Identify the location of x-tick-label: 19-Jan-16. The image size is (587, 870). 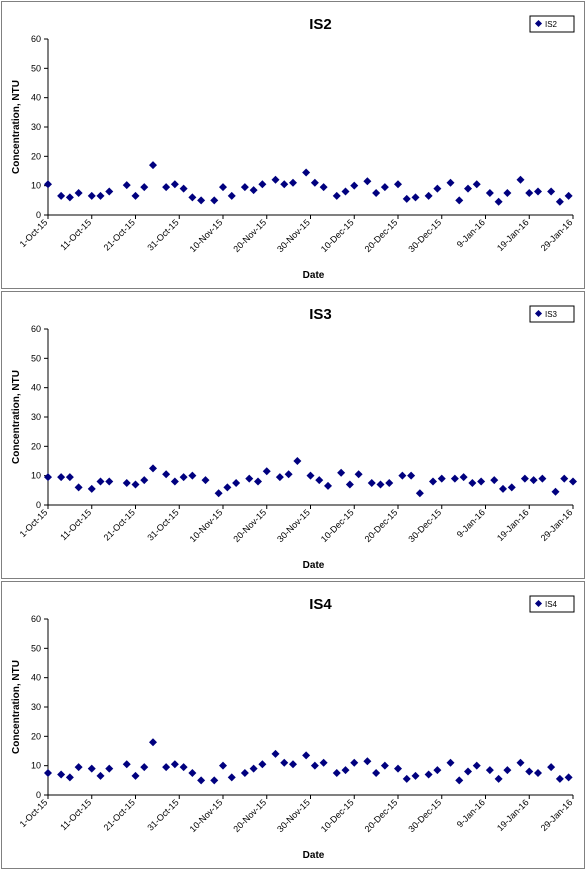
(513, 235).